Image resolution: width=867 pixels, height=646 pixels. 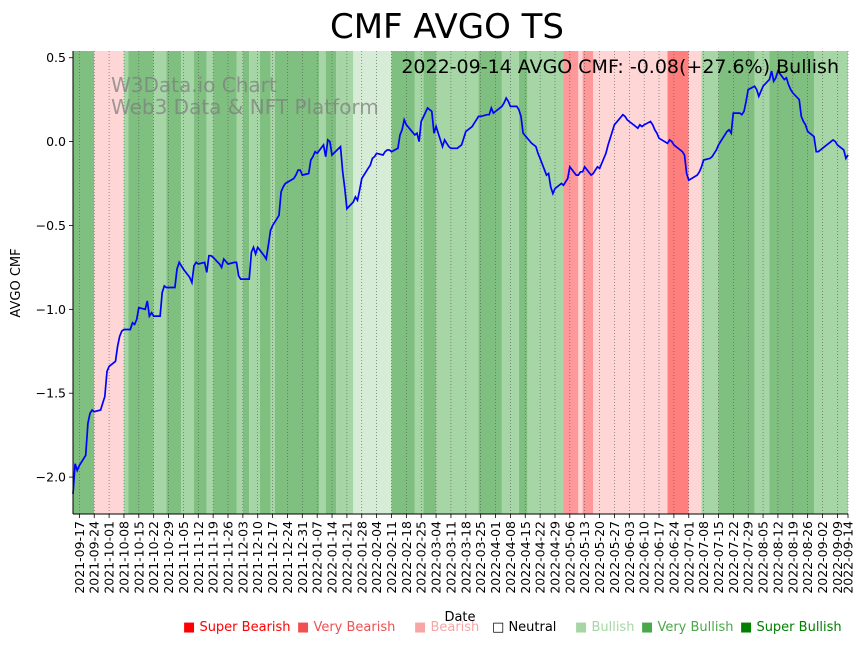 I want to click on regime-band-neutral_bullish, so click(x=372, y=282).